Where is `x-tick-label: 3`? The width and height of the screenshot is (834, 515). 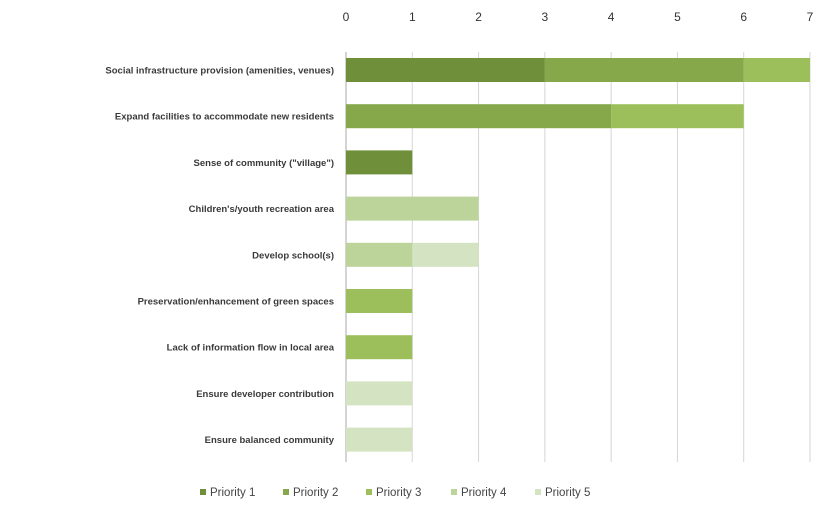 x-tick-label: 3 is located at coordinates (545, 17).